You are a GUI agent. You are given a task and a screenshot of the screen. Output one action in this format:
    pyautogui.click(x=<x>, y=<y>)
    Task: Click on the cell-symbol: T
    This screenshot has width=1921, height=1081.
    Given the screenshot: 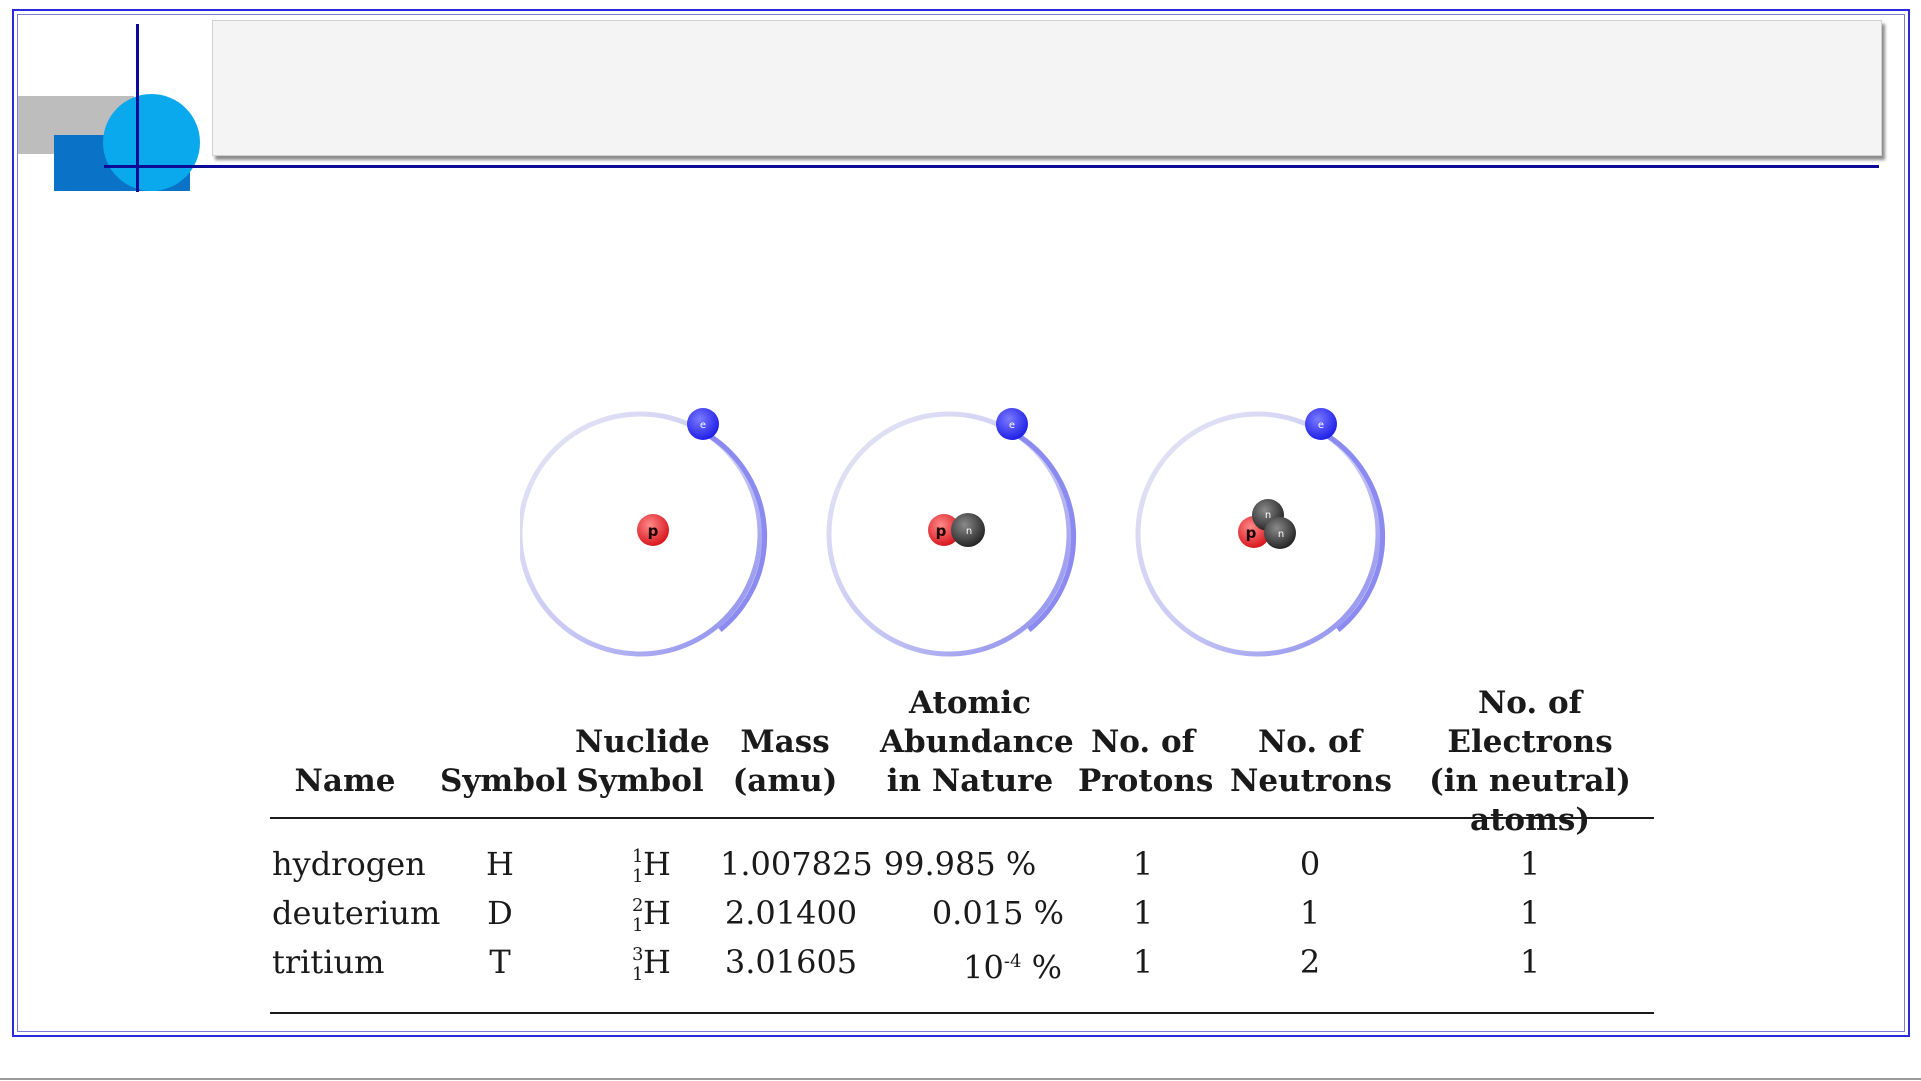 What is the action you would take?
    pyautogui.click(x=500, y=962)
    